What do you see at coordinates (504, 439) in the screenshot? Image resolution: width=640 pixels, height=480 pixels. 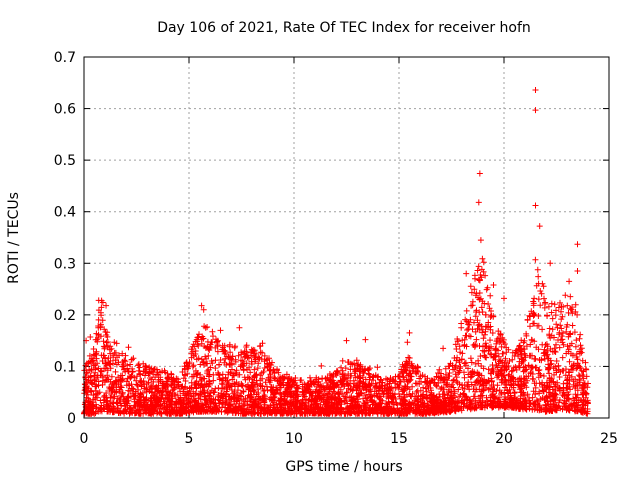 I see `x-tick-label: 20` at bounding box center [504, 439].